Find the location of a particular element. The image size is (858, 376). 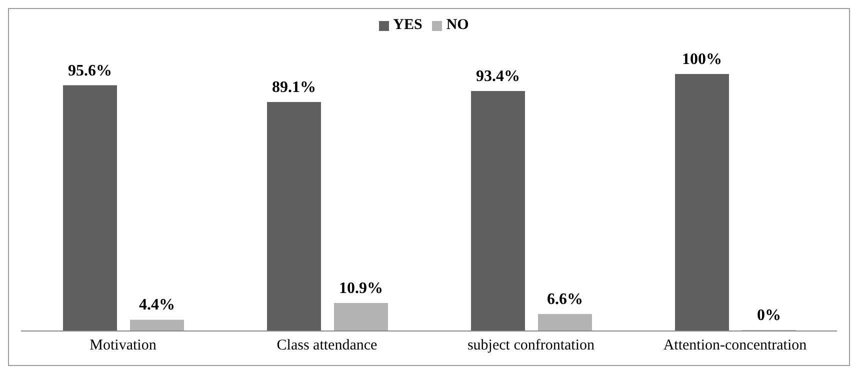

data-label: 0% is located at coordinates (769, 315).